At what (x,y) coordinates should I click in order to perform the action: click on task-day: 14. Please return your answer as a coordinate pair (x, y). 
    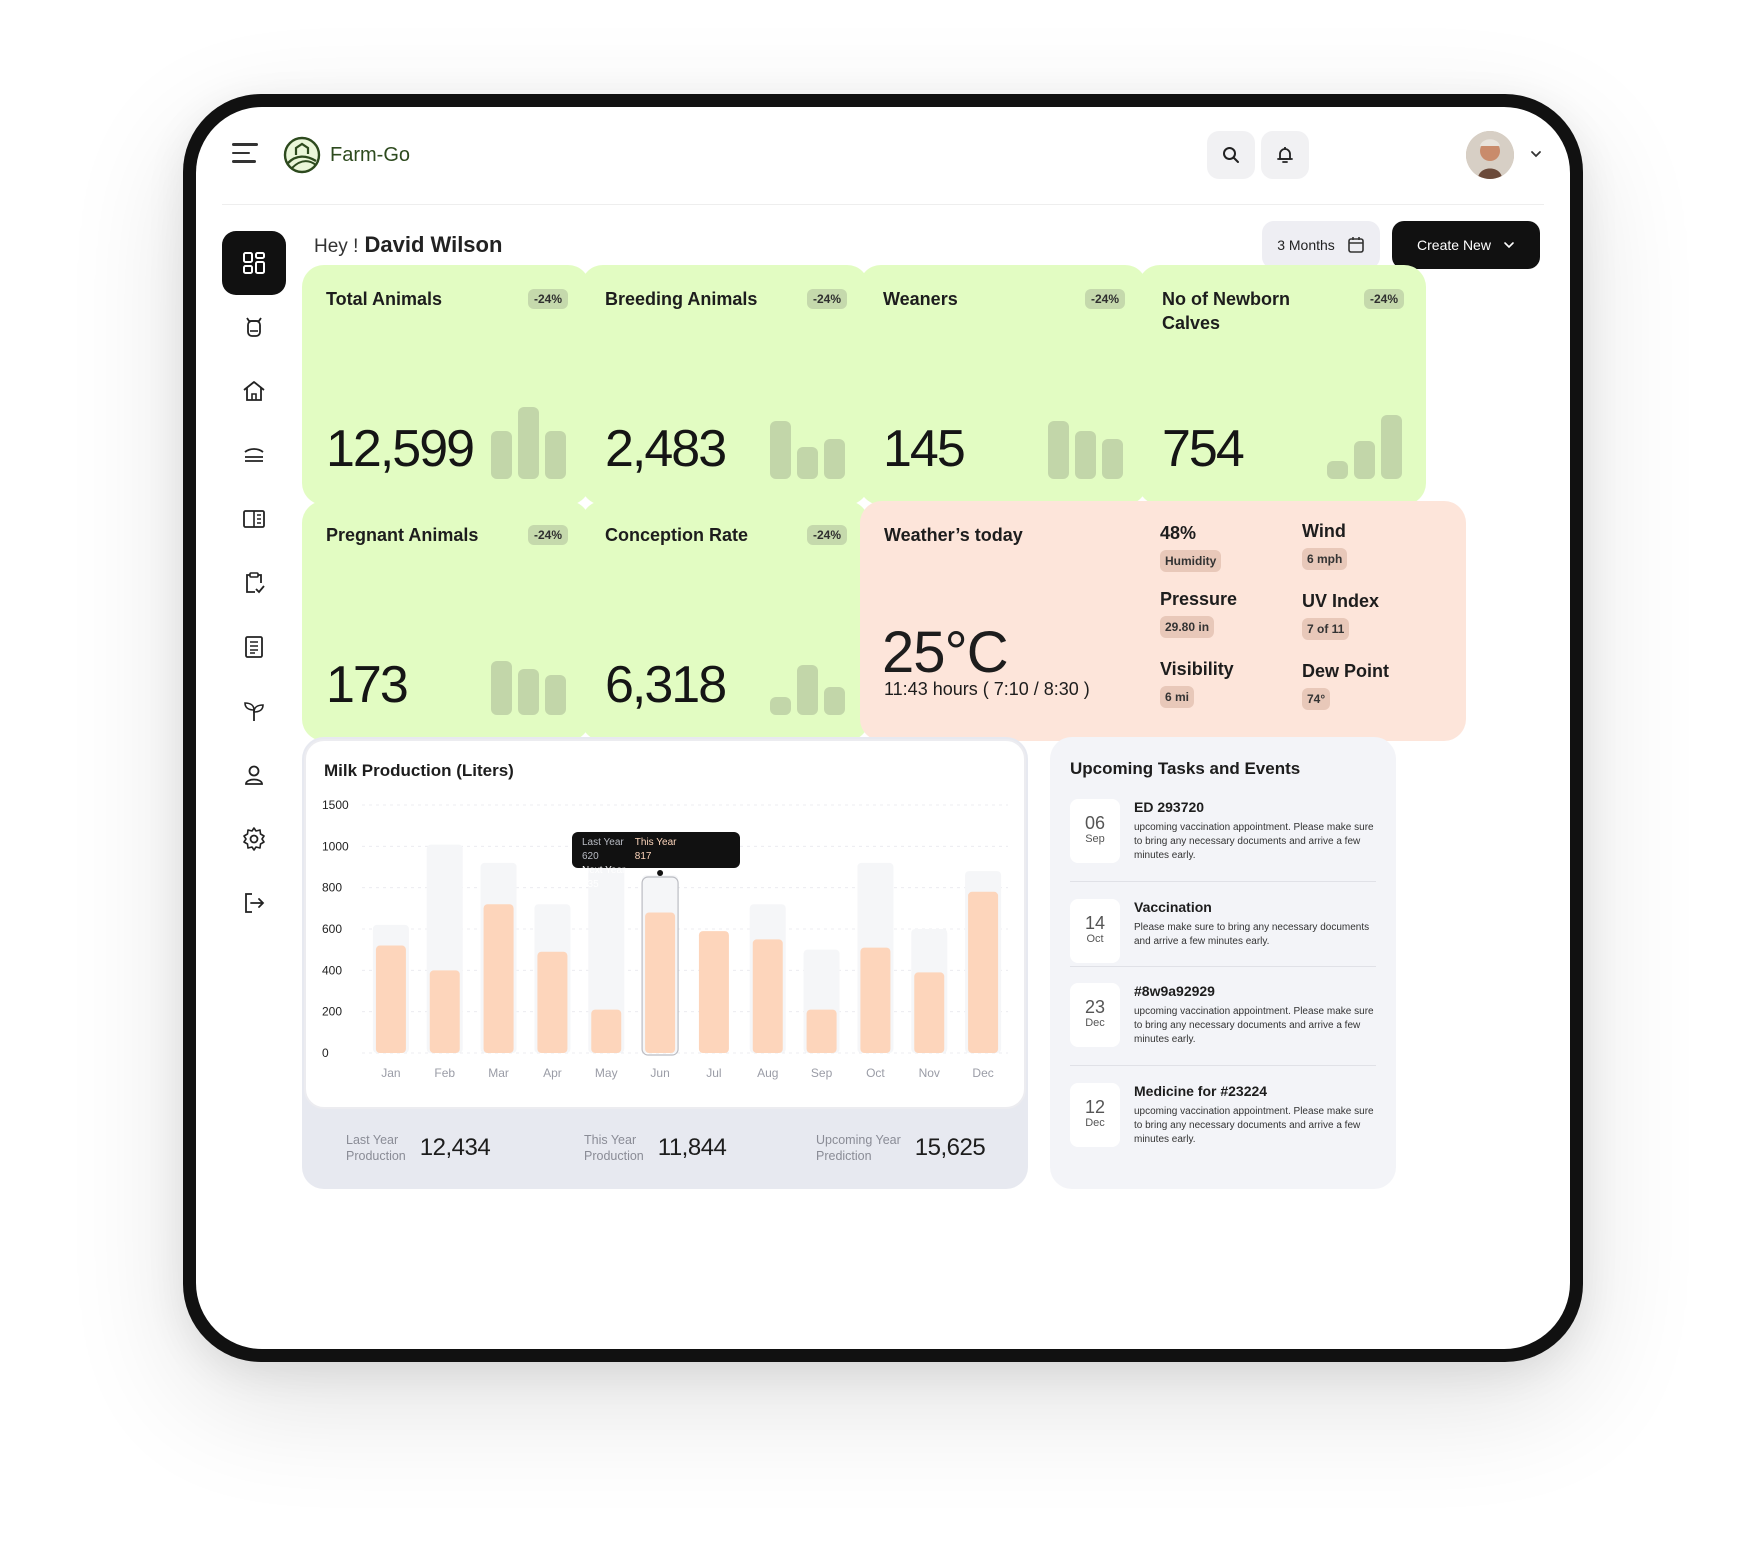
    Looking at the image, I should click on (1095, 923).